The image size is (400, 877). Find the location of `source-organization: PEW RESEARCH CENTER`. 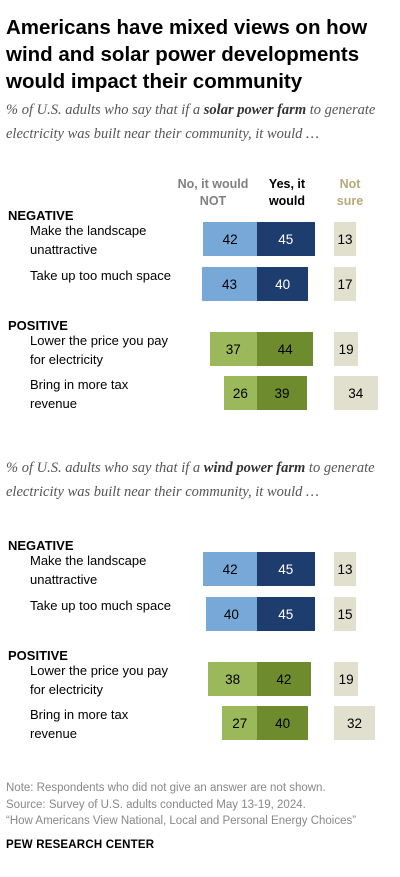

source-organization: PEW RESEARCH CENTER is located at coordinates (80, 845).